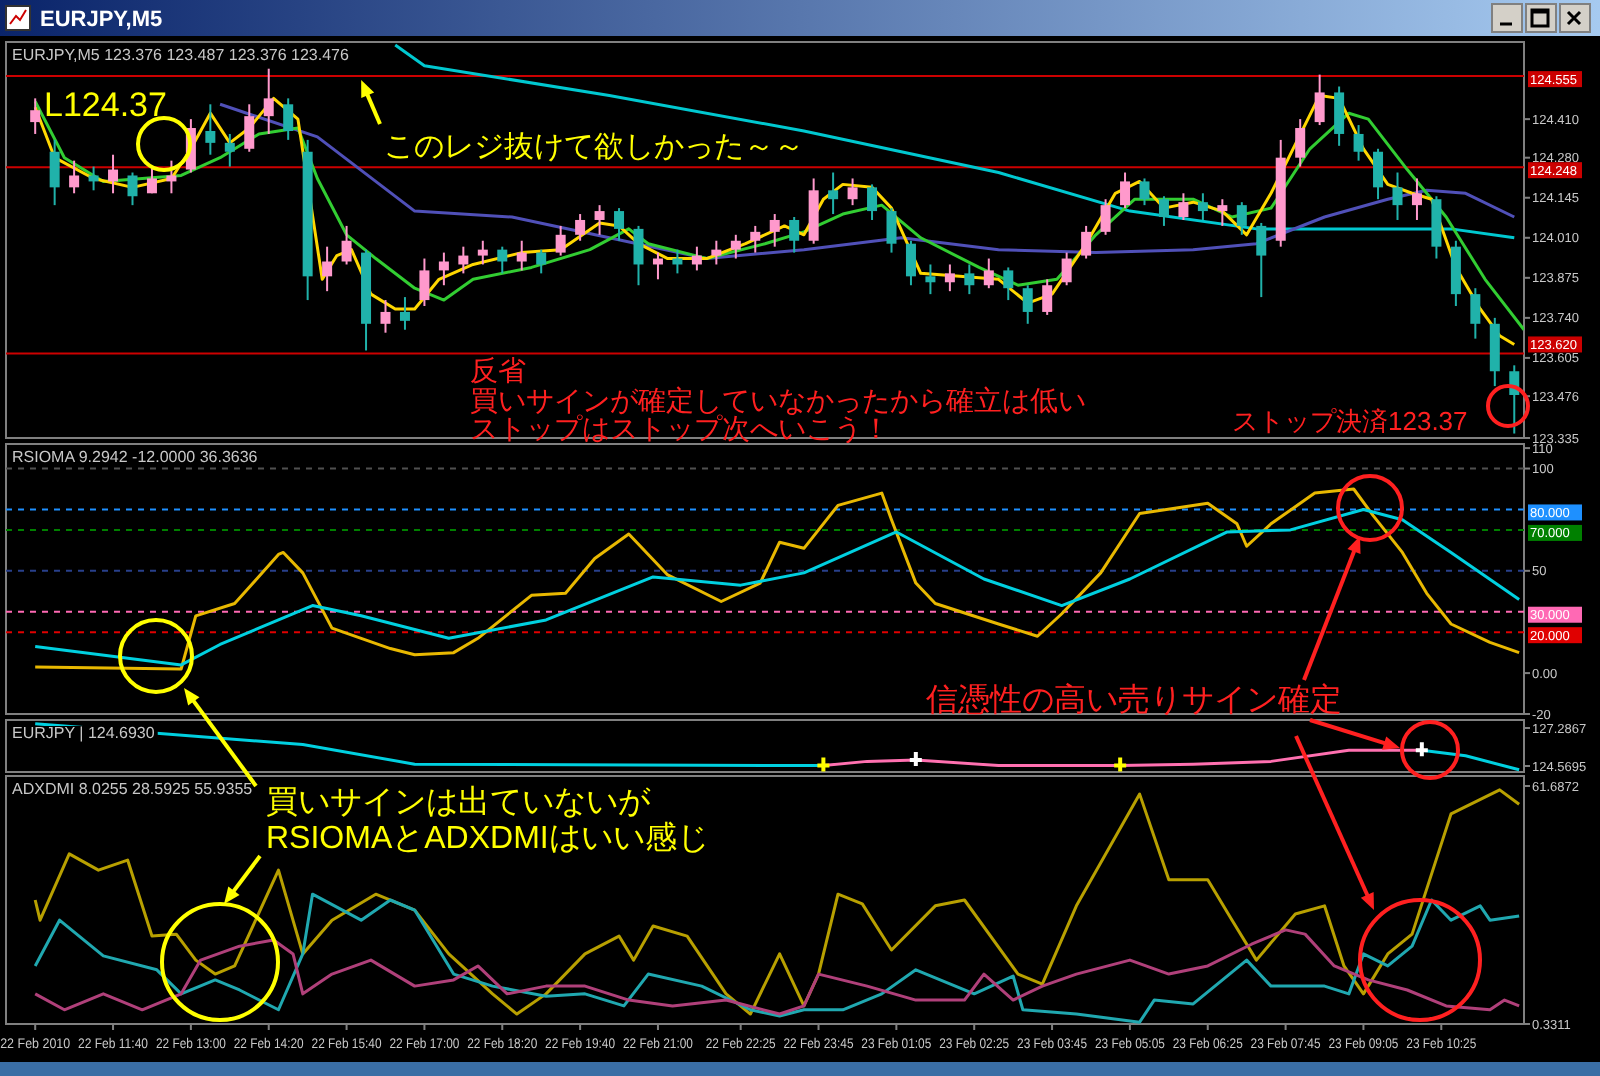  What do you see at coordinates (181, 55) in the screenshot?
I see `chart-subtitle: EURJPY,M5 123.376 123.487 123.376 123.476` at bounding box center [181, 55].